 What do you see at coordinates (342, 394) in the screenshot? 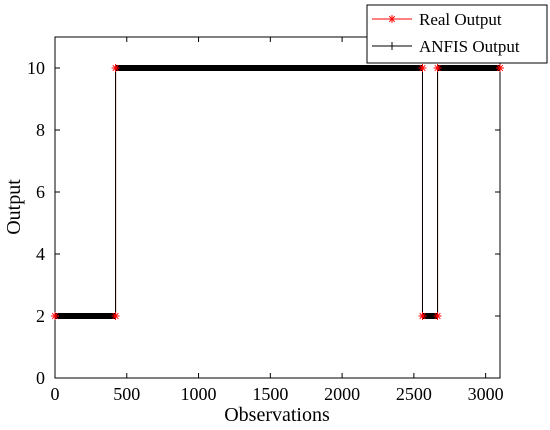
I see `x-tick-label: 2000` at bounding box center [342, 394].